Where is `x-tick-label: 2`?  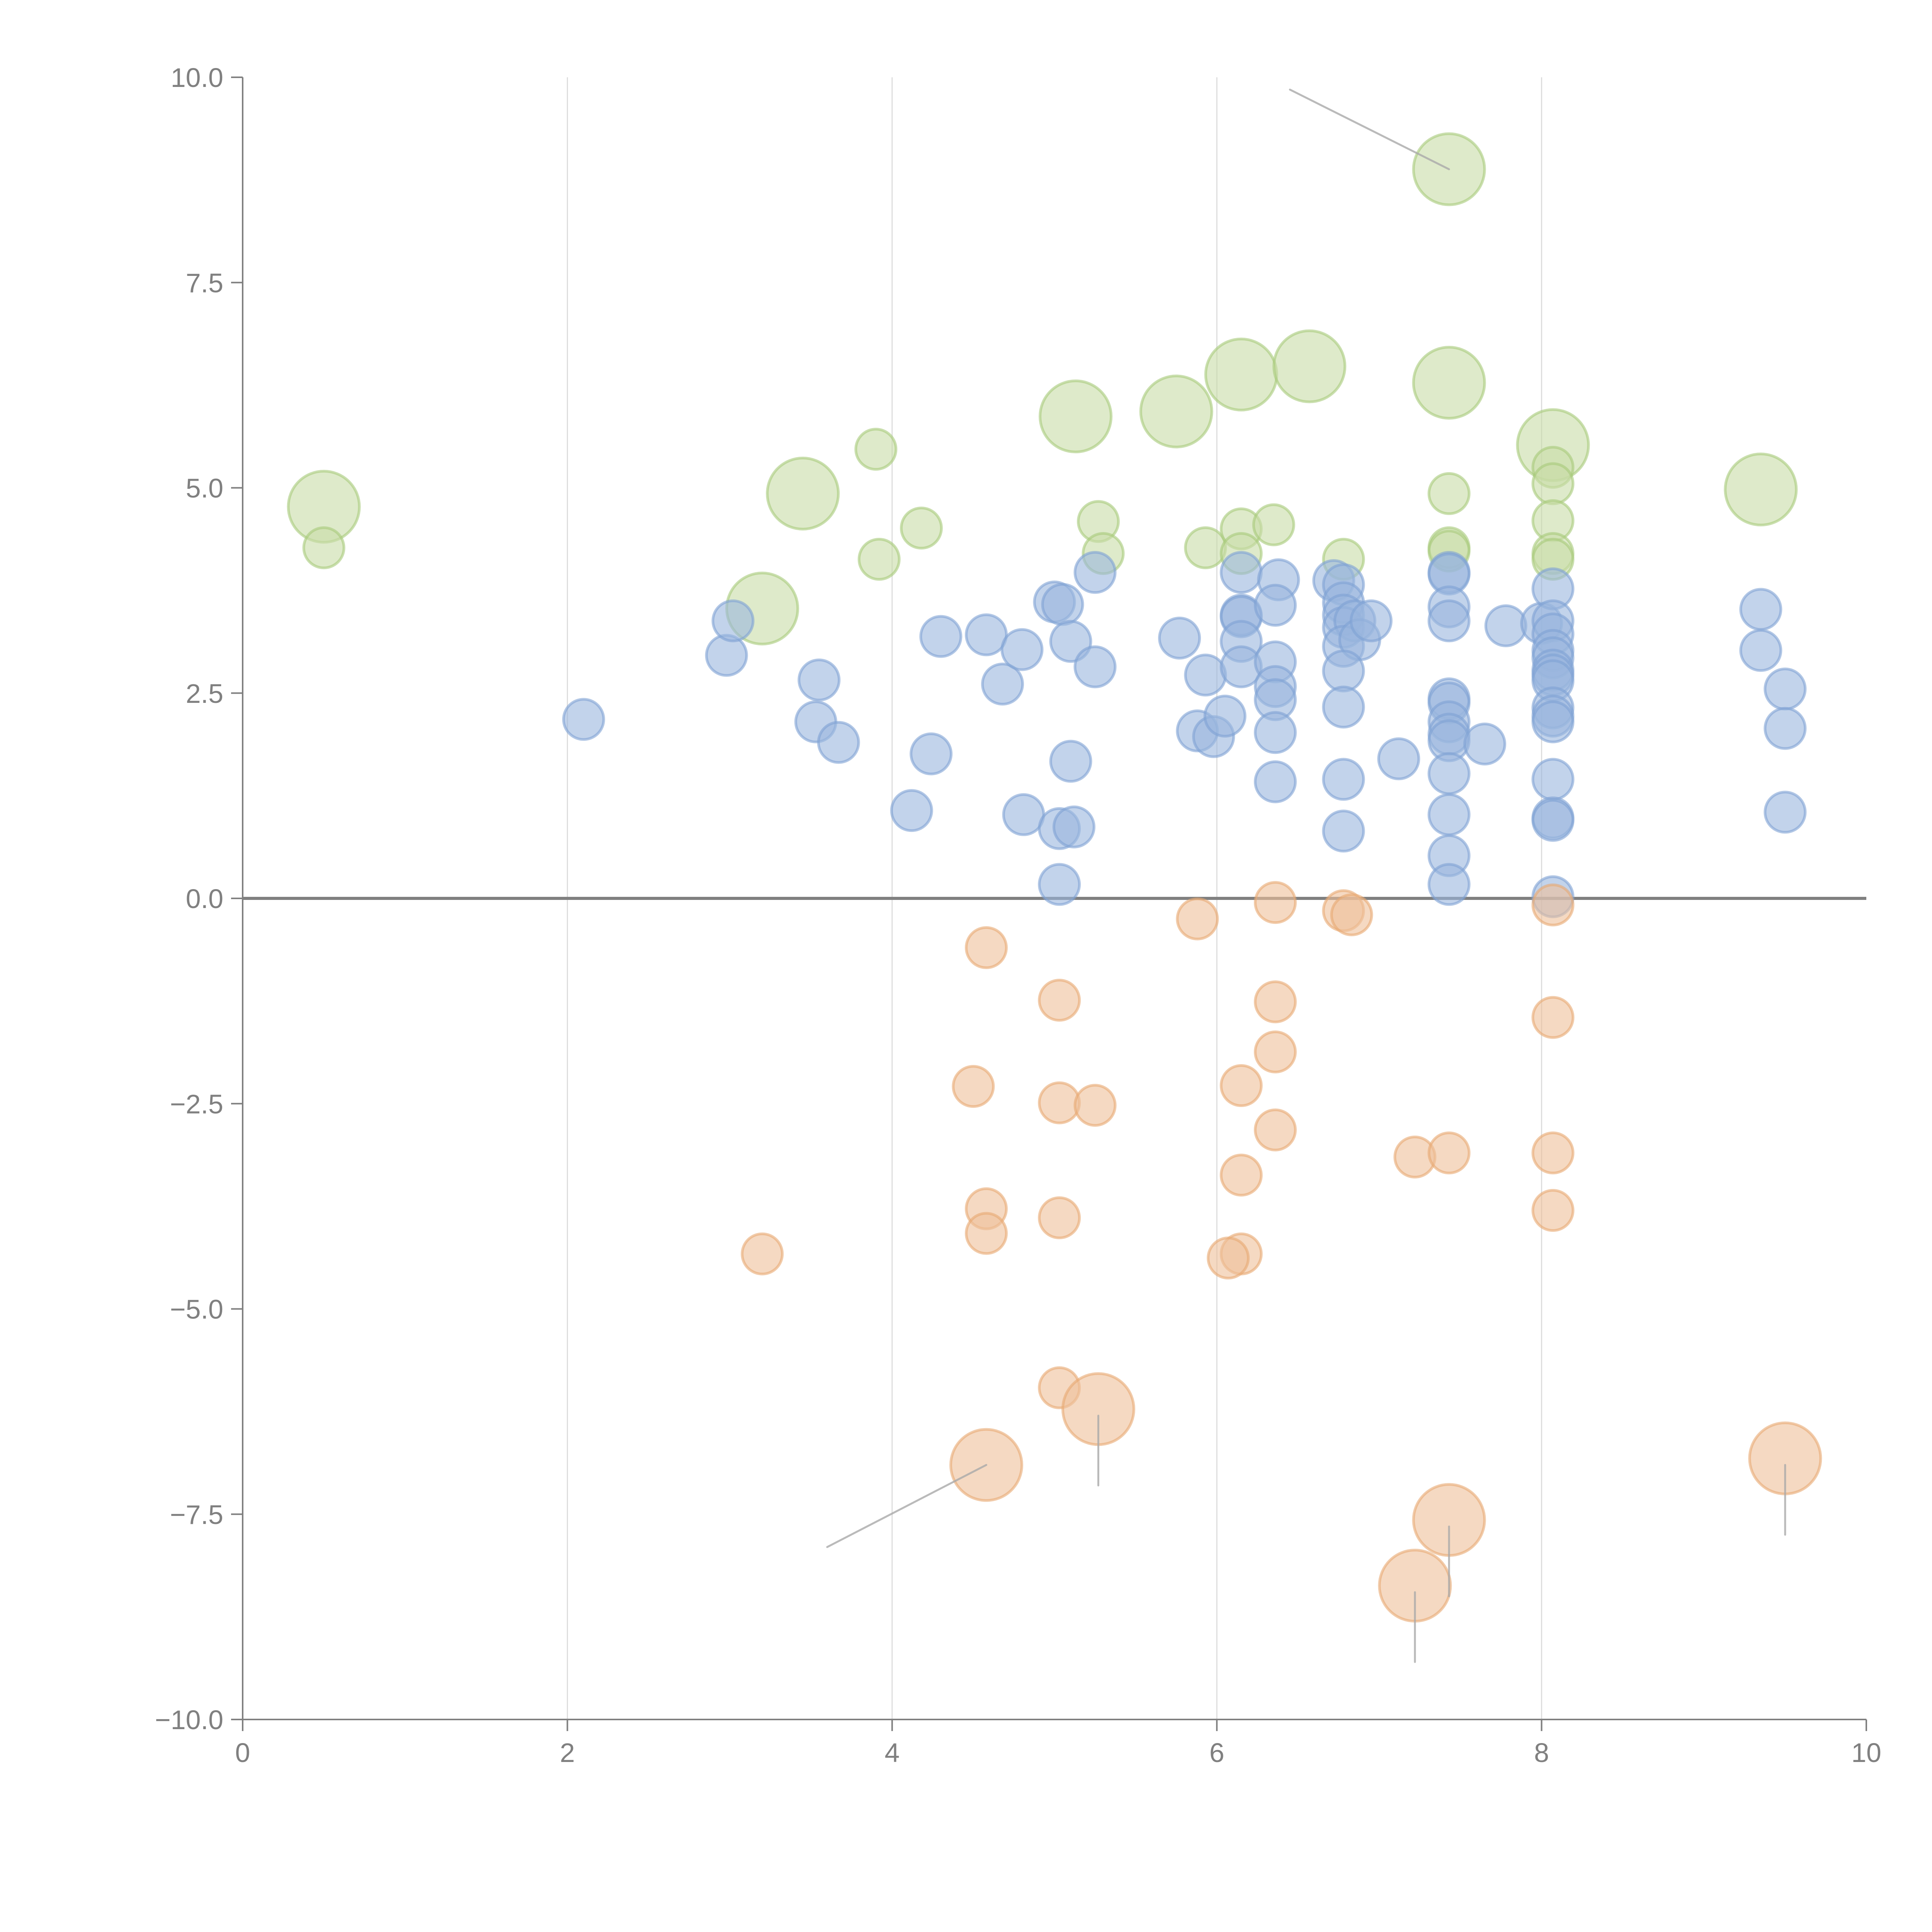 x-tick-label: 2 is located at coordinates (567, 1753).